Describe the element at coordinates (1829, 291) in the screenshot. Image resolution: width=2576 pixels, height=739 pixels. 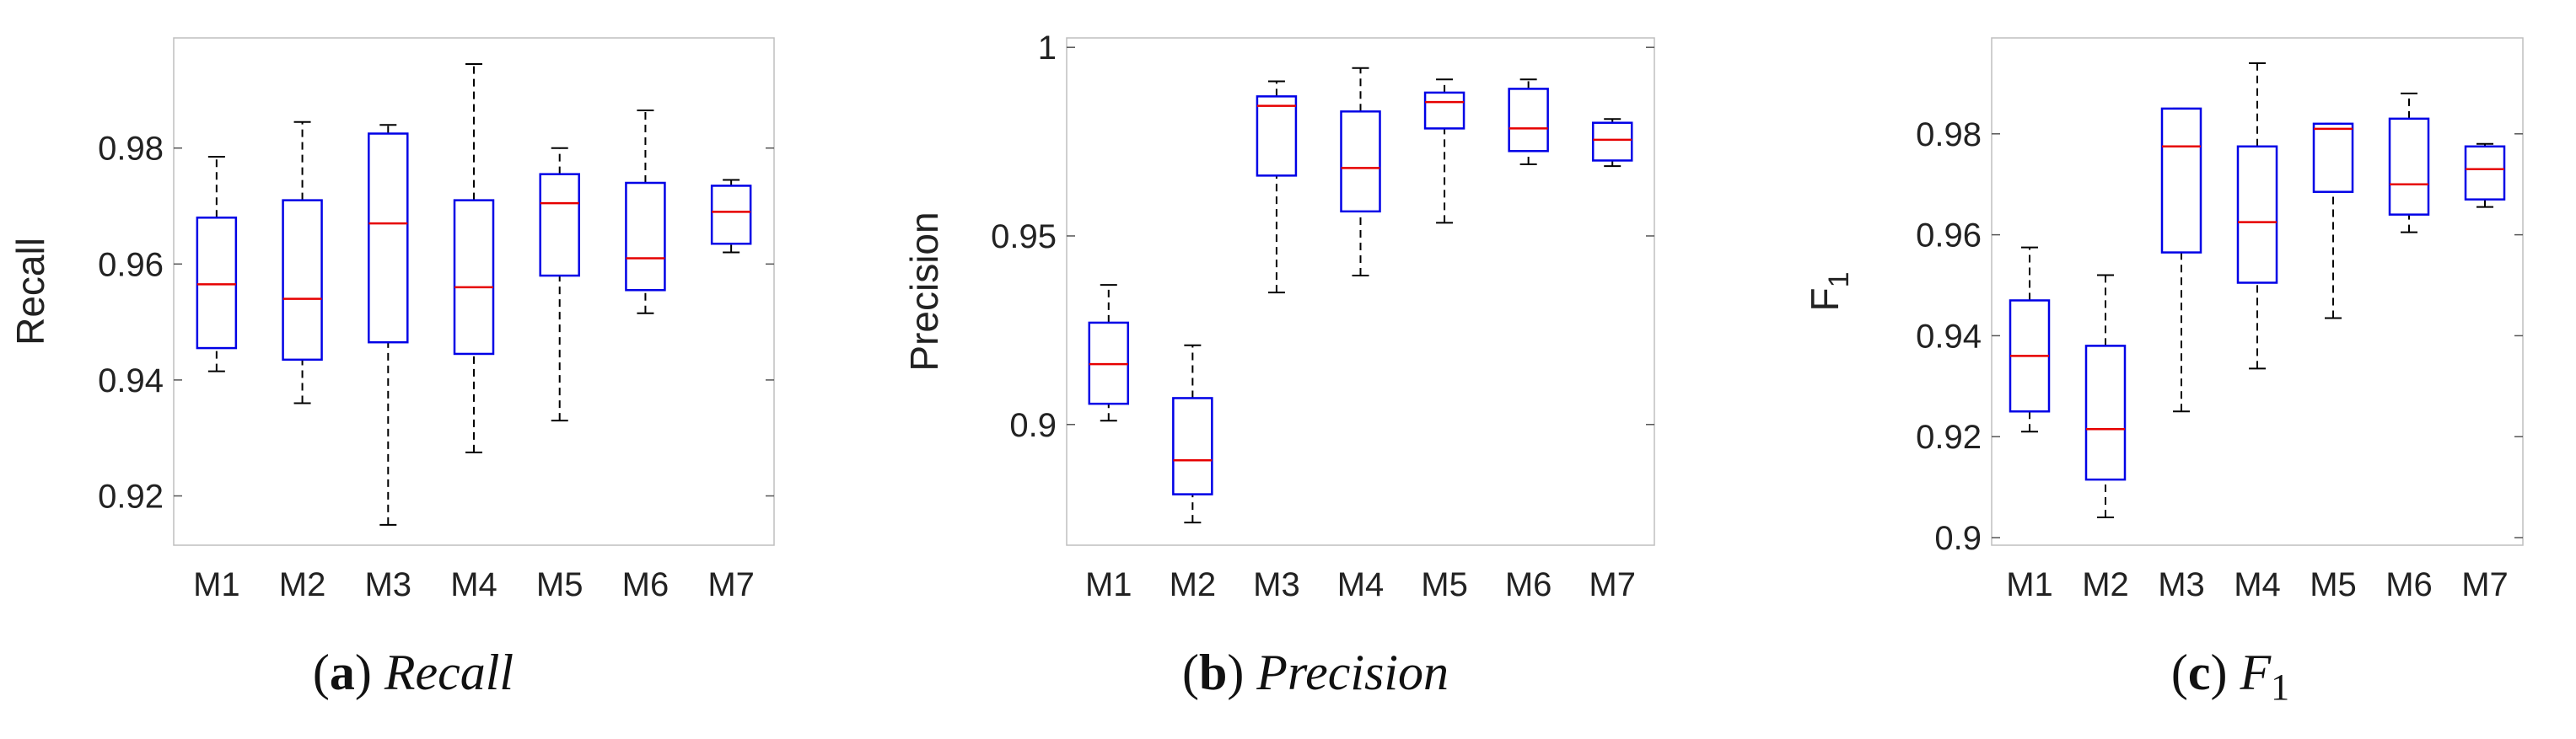
I see `y-axis-label: F1` at that location.